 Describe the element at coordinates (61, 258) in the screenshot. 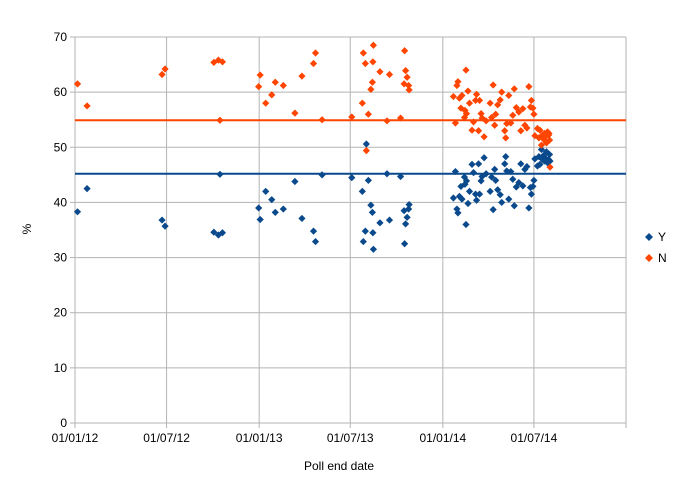

I see `y-tick-label: 30` at that location.